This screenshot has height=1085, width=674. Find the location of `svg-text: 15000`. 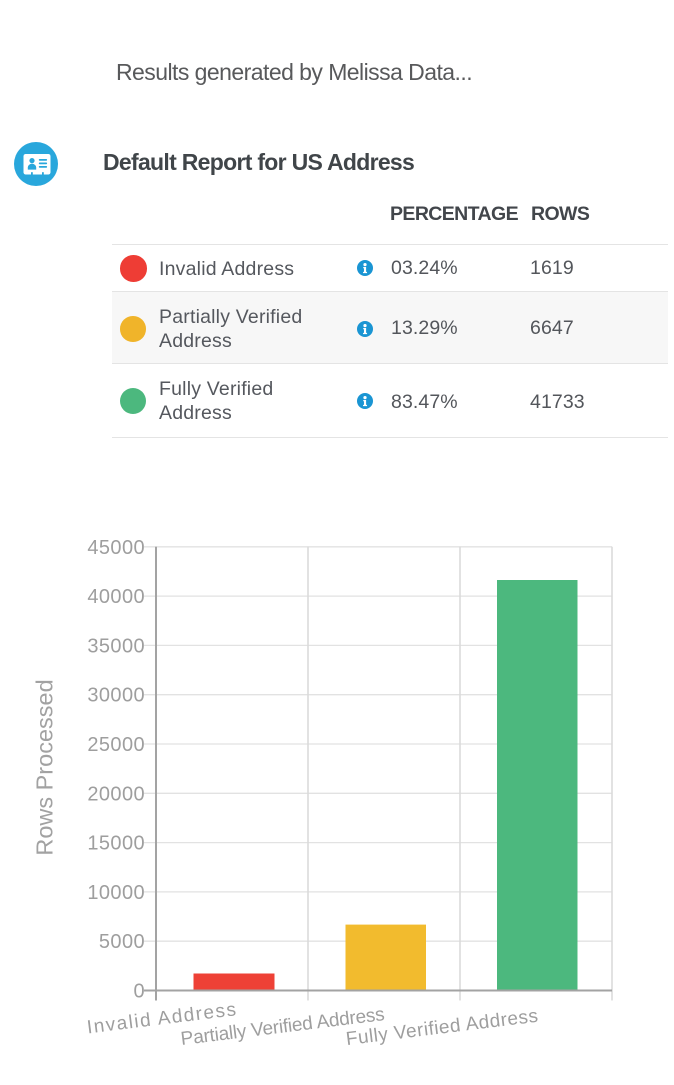

svg-text: 15000 is located at coordinates (116, 844).